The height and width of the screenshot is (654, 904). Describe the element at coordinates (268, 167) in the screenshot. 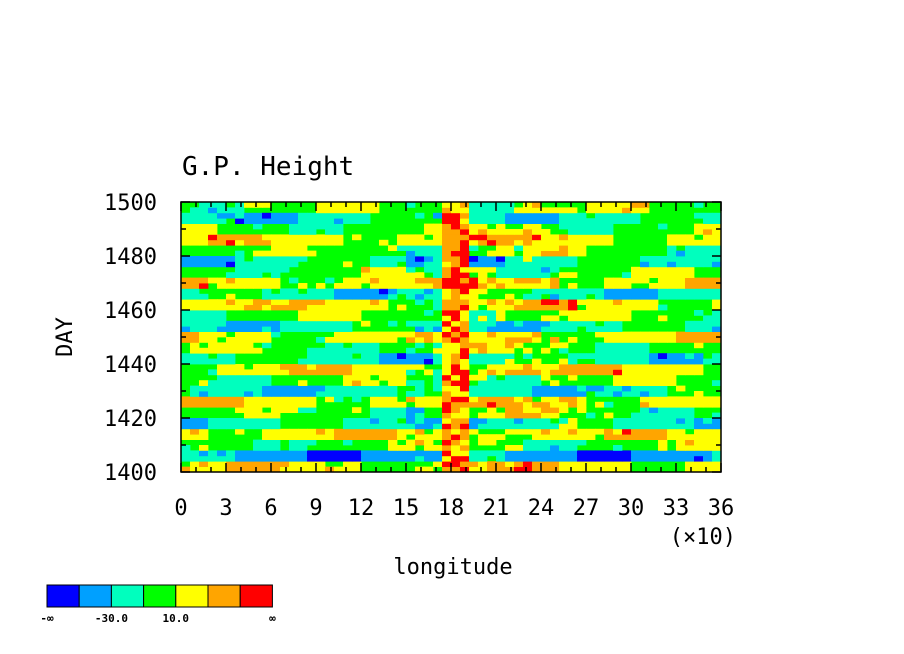

I see `chart-title: G.P. Height` at that location.